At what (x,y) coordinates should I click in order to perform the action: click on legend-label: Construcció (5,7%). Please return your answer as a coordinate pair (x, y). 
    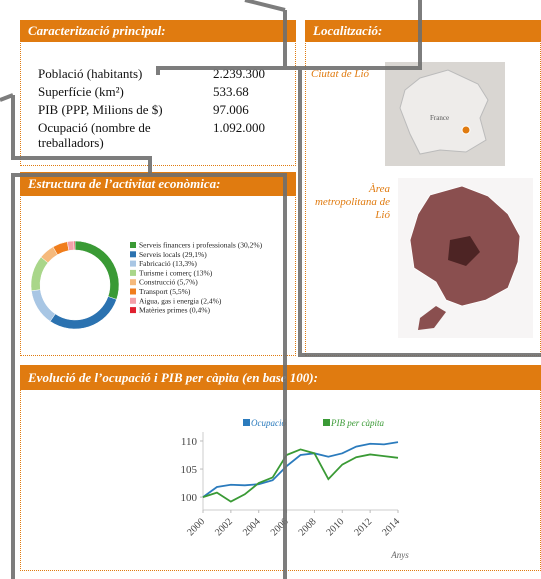
    Looking at the image, I should click on (168, 282).